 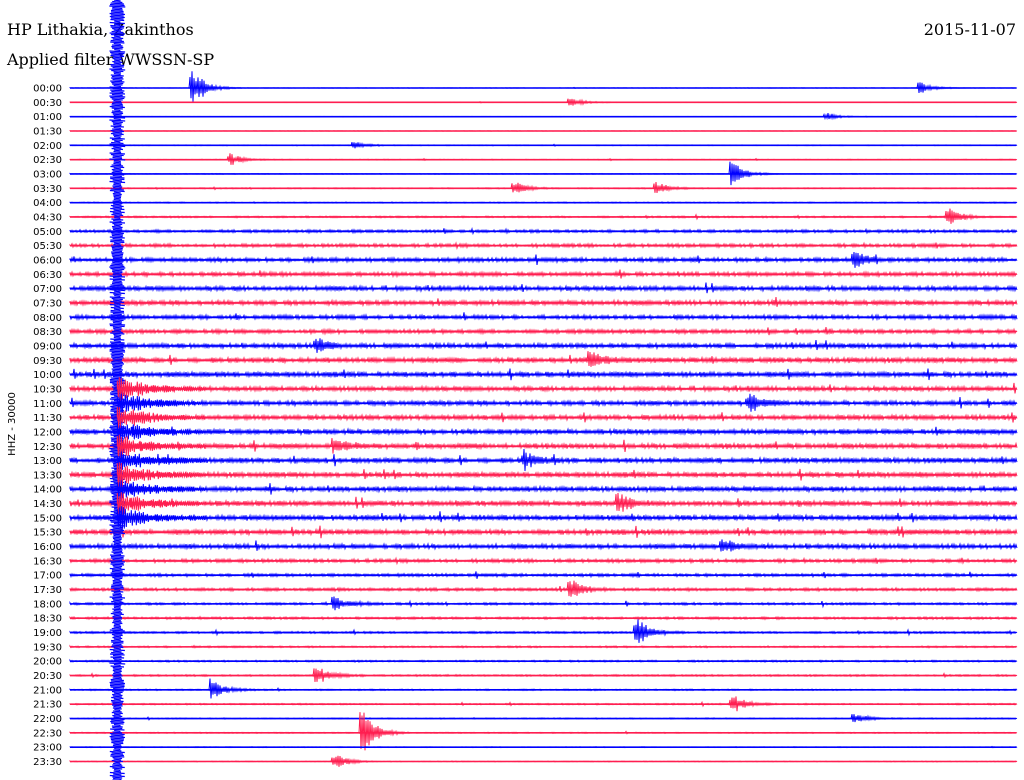 I want to click on row-time-label: 15:30, so click(x=47, y=533).